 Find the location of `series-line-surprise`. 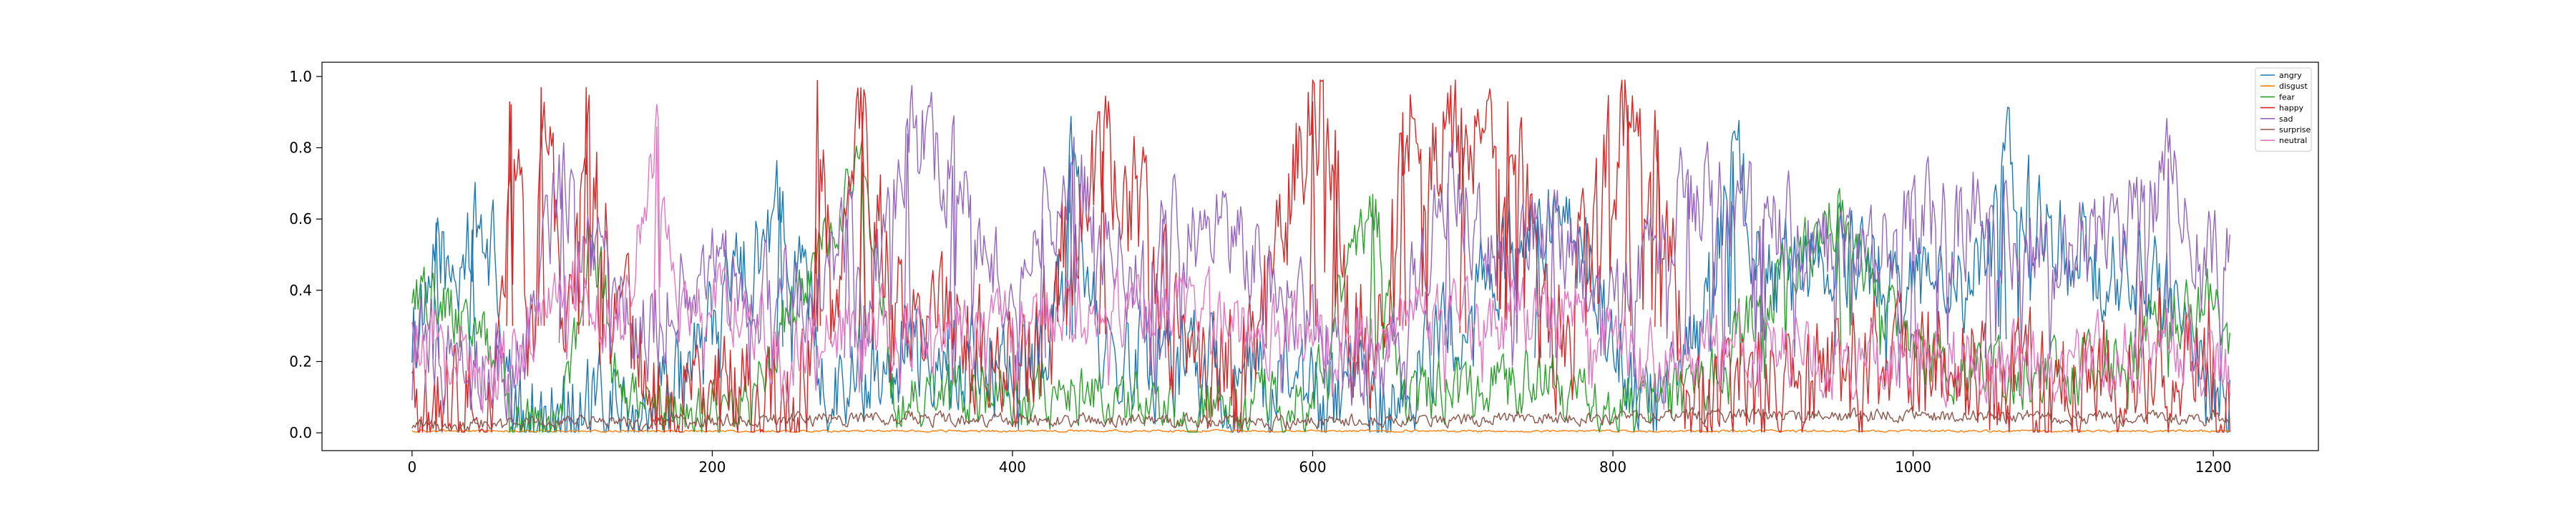

series-line-surprise is located at coordinates (1320, 419).